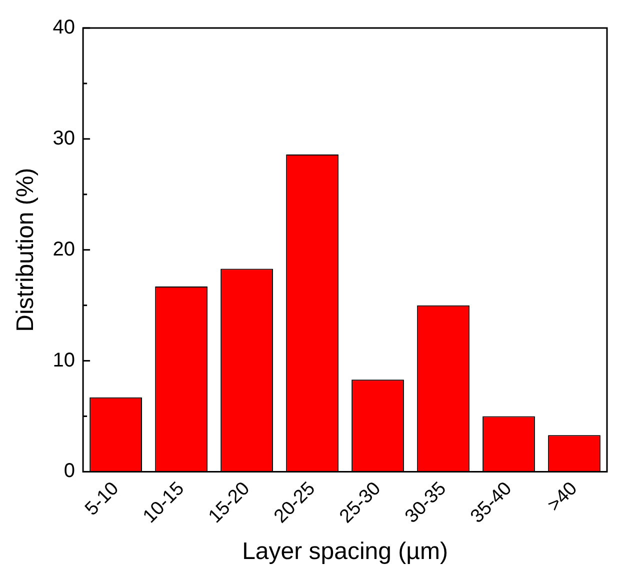 The width and height of the screenshot is (619, 579). Describe the element at coordinates (26, 250) in the screenshot. I see `y-axis-title: Distribution (%)` at that location.